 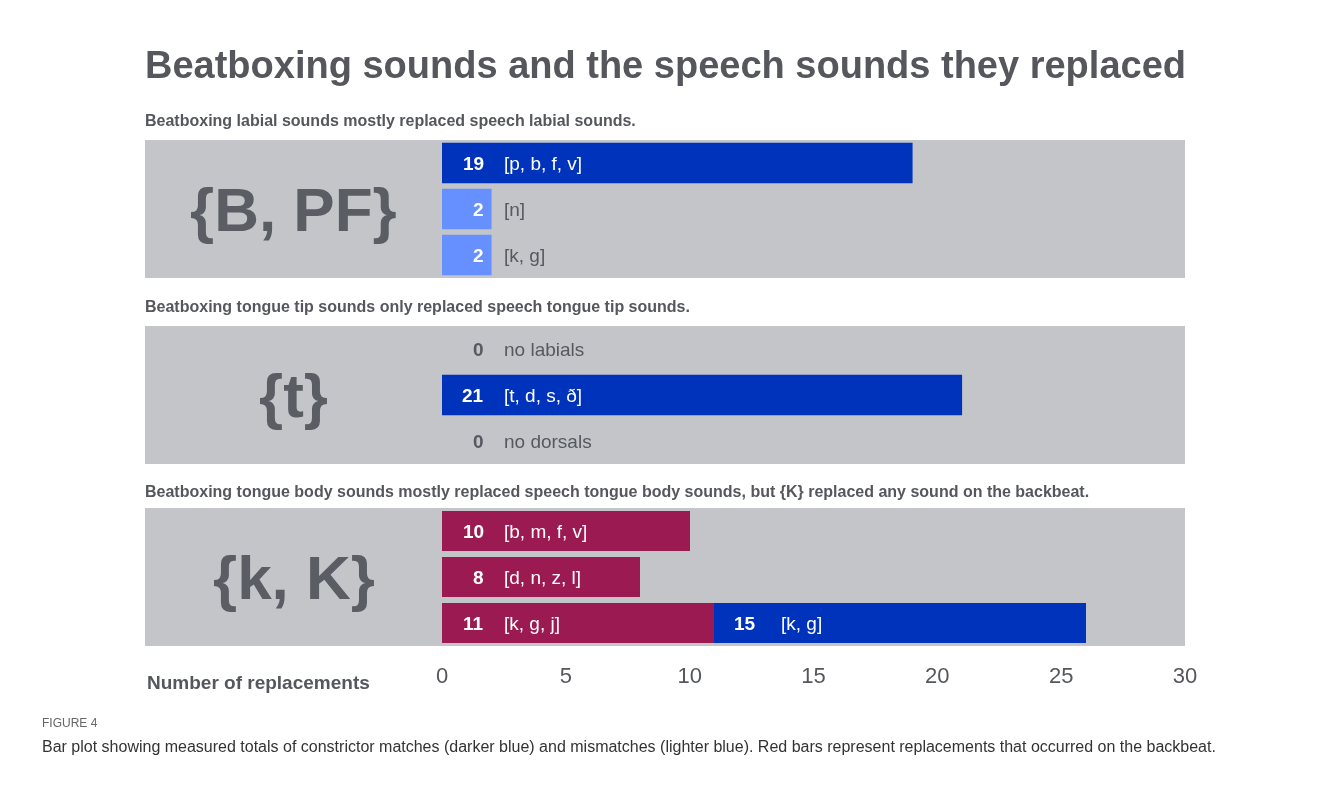 What do you see at coordinates (474, 531) in the screenshot?
I see `data-label: 10` at bounding box center [474, 531].